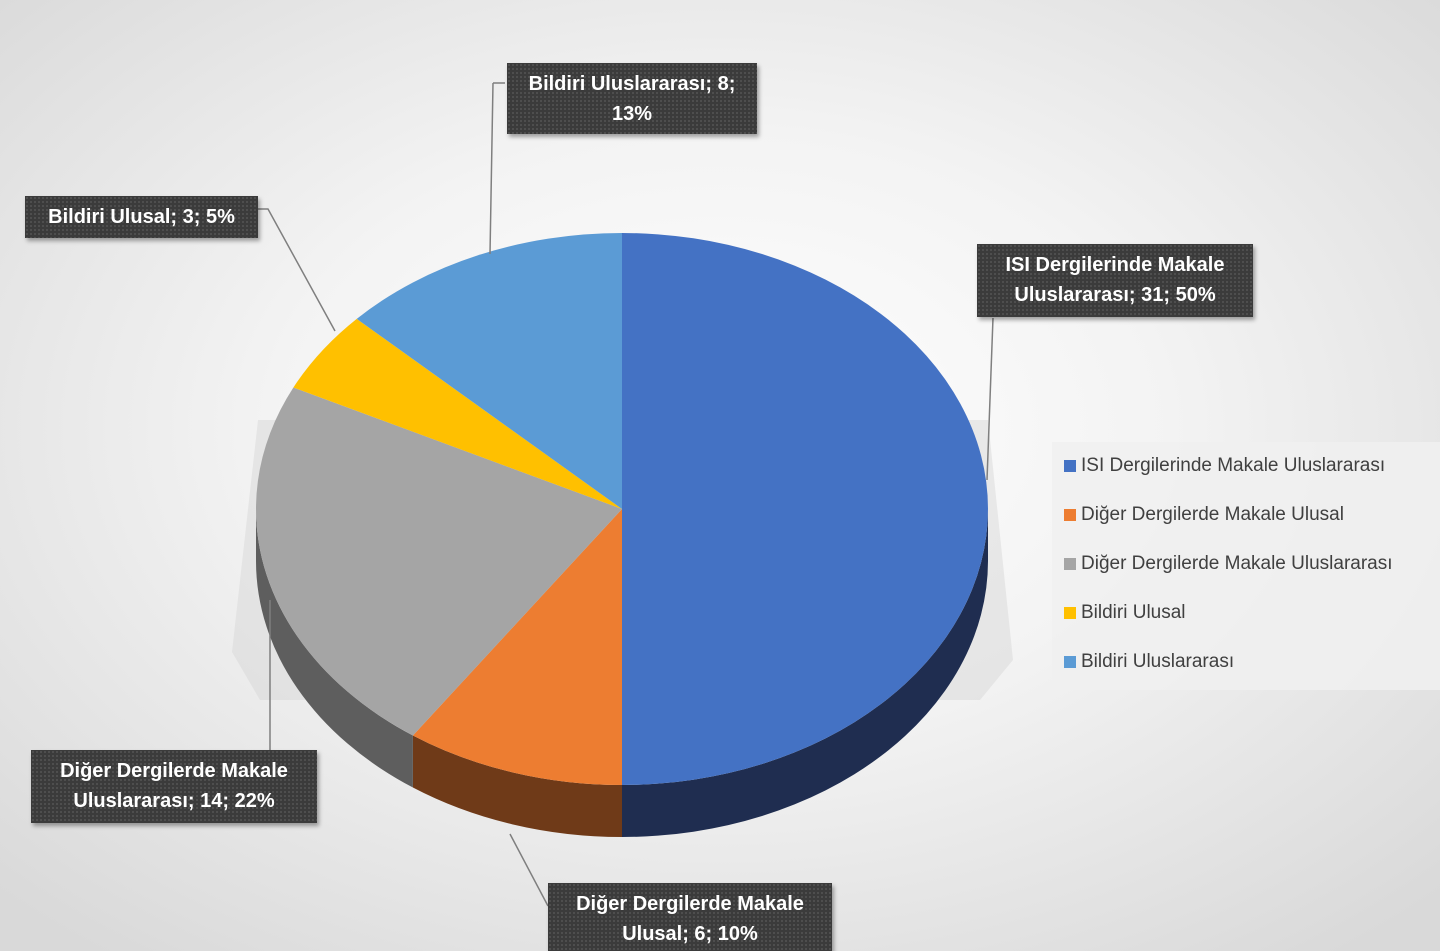 This screenshot has width=1440, height=951. Describe the element at coordinates (690, 917) in the screenshot. I see `data-label-diger-ulusal: Diğer Dergilerde Makale Ulusal; 6; 10%` at that location.